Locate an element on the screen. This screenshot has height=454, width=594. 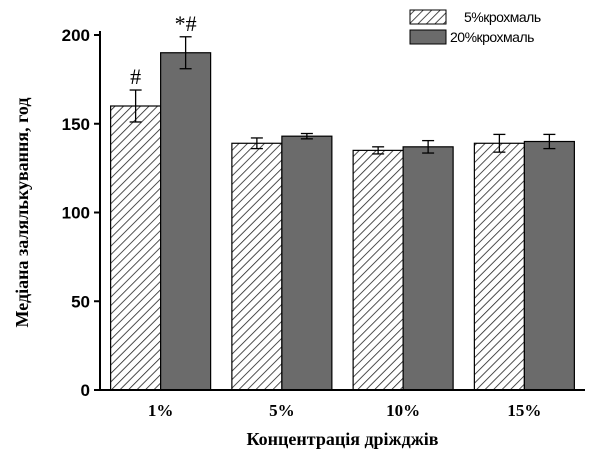
x-tick-label-3: 15% is located at coordinates (524, 410).